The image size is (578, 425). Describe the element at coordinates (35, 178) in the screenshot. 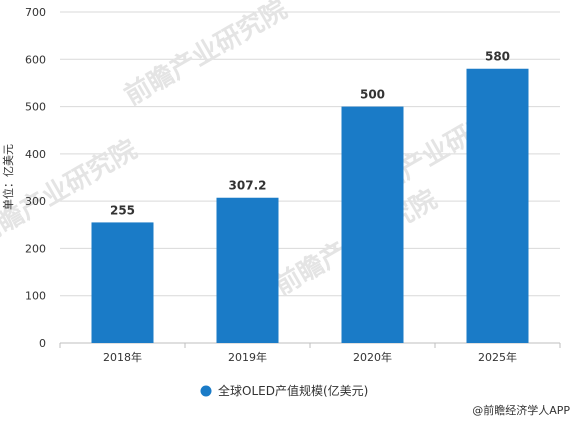

I see `y-axis-ticks: 0 100 200 300 400 500 600 700` at that location.